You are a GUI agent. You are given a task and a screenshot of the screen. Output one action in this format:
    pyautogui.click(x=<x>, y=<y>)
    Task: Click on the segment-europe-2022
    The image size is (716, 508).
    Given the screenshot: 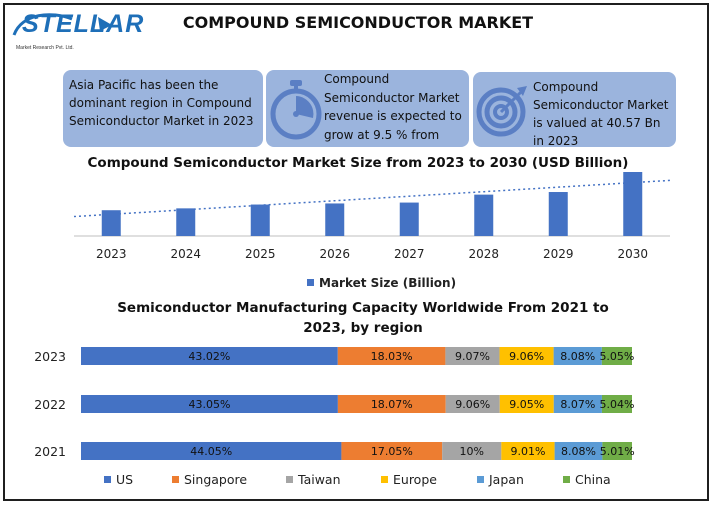 What is the action you would take?
    pyautogui.click(x=526, y=404)
    